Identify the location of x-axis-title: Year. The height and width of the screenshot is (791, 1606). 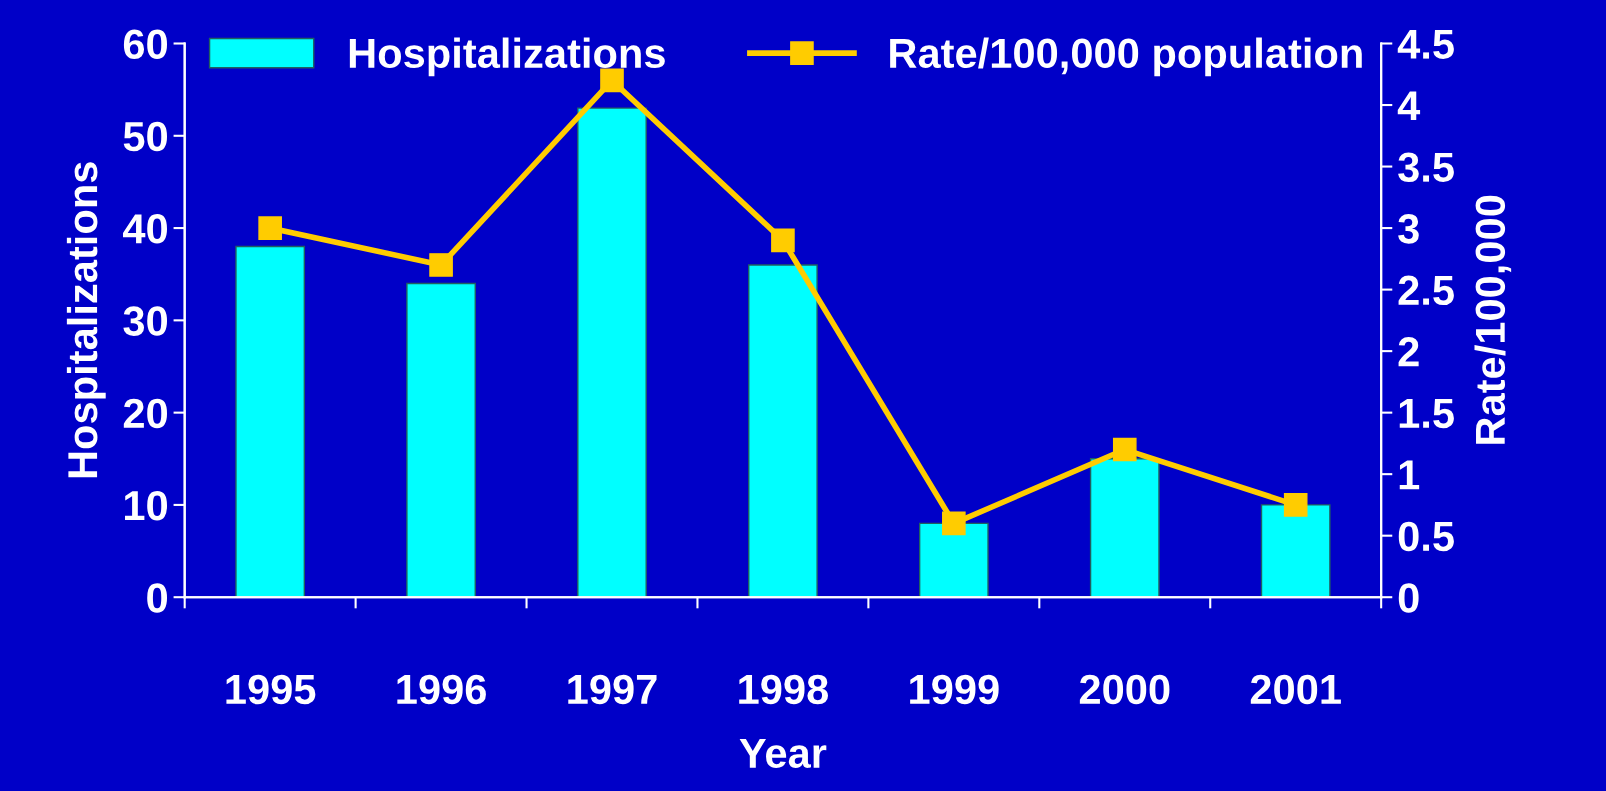
(783, 753).